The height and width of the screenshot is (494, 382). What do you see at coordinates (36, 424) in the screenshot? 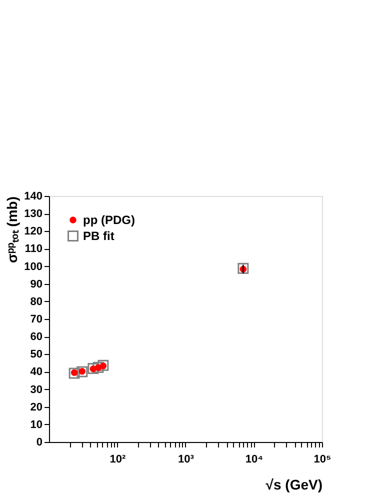
I see `y-tick-label: 10` at bounding box center [36, 424].